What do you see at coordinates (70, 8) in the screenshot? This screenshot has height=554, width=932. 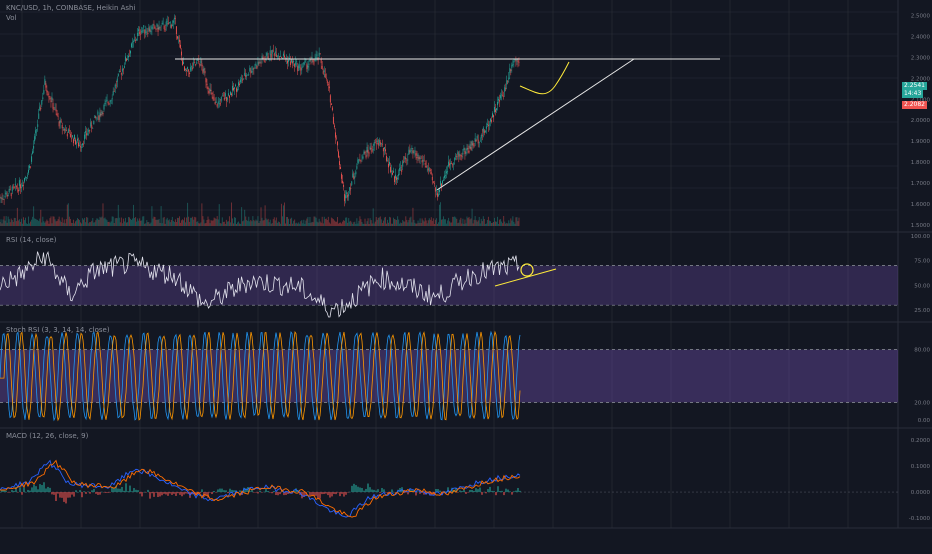 I see `symbol-legend: KNC/USD, 1h, COINBASE, Heikin Ashi` at bounding box center [70, 8].